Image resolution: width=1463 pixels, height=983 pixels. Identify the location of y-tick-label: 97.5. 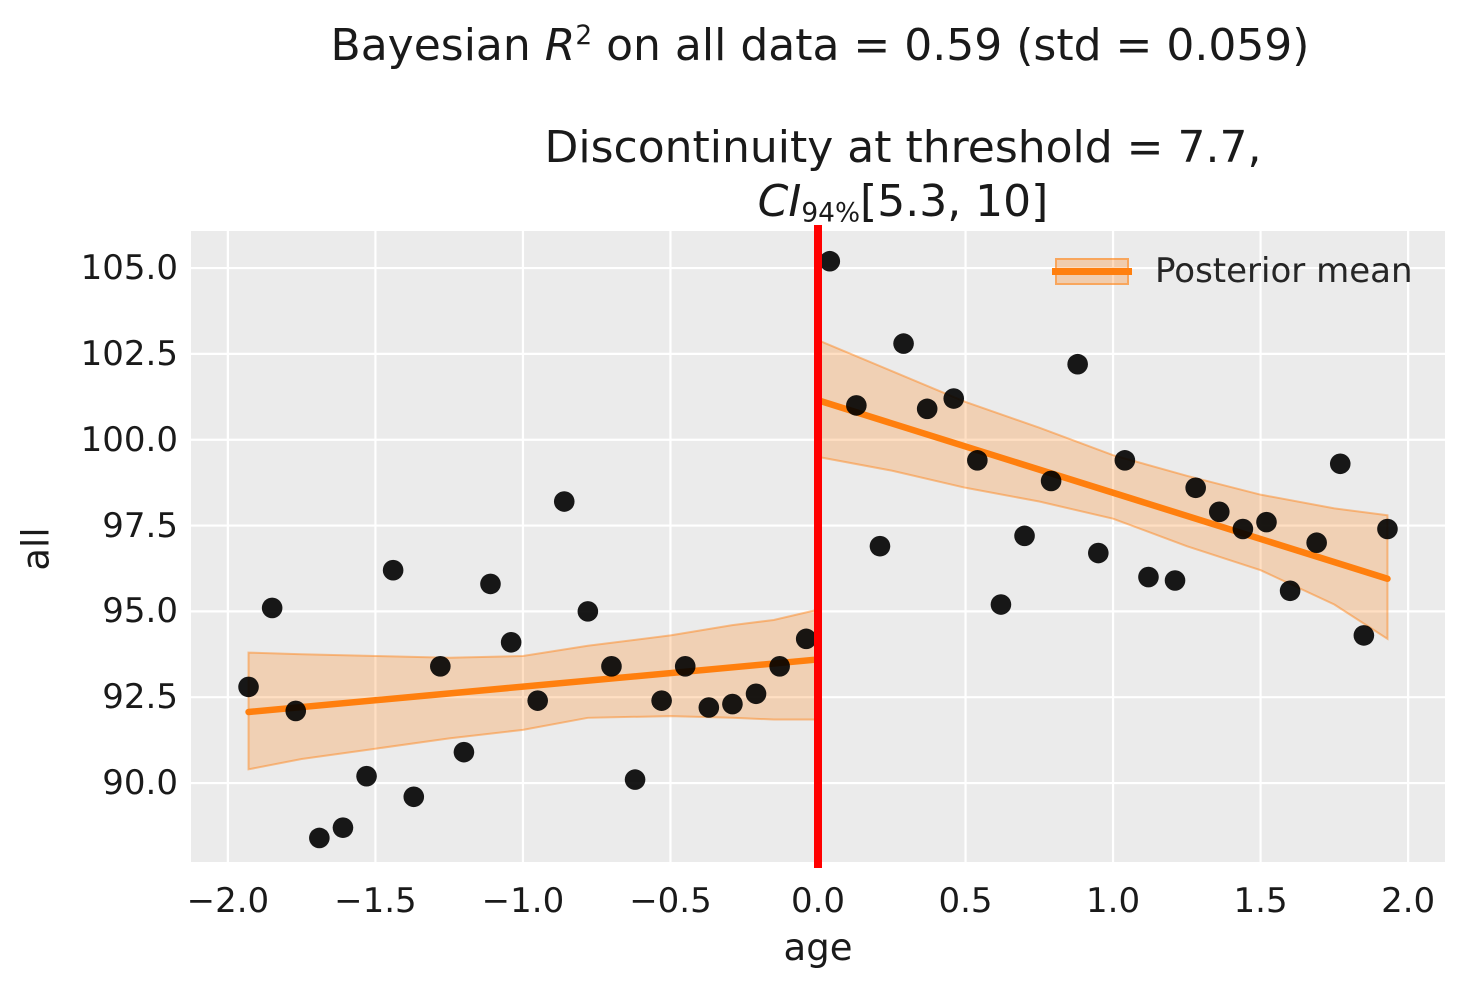
(140, 525).